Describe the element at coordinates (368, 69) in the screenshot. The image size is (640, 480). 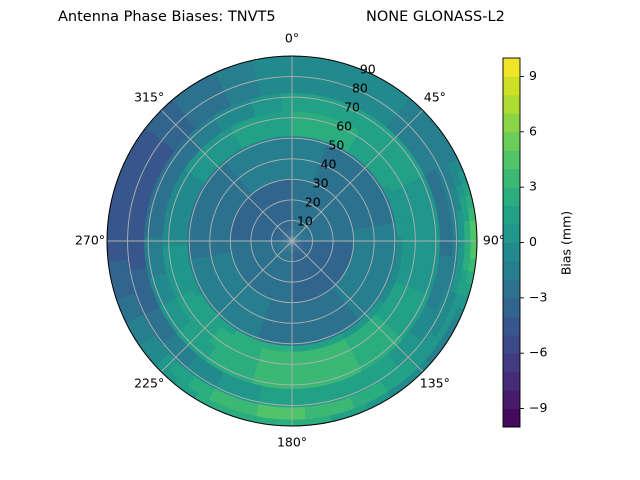
I see `zenith-tick-label: 90` at that location.